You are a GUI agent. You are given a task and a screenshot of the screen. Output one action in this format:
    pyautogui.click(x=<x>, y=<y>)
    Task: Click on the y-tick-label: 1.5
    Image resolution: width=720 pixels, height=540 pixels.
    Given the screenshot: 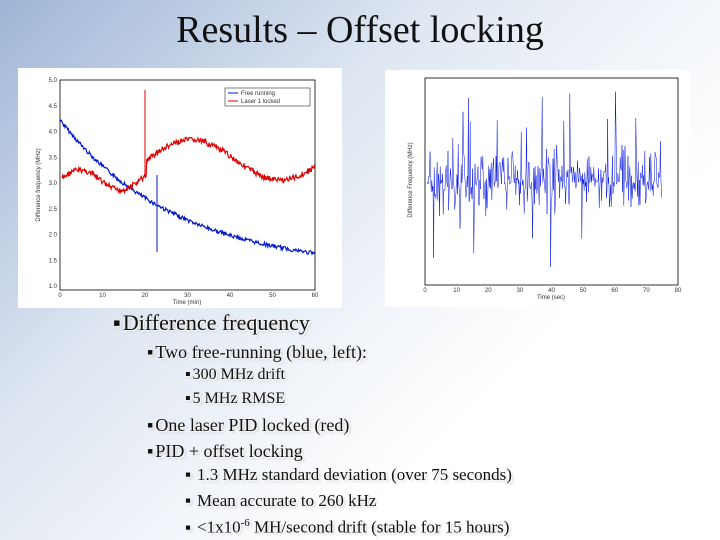 What is the action you would take?
    pyautogui.click(x=53, y=261)
    